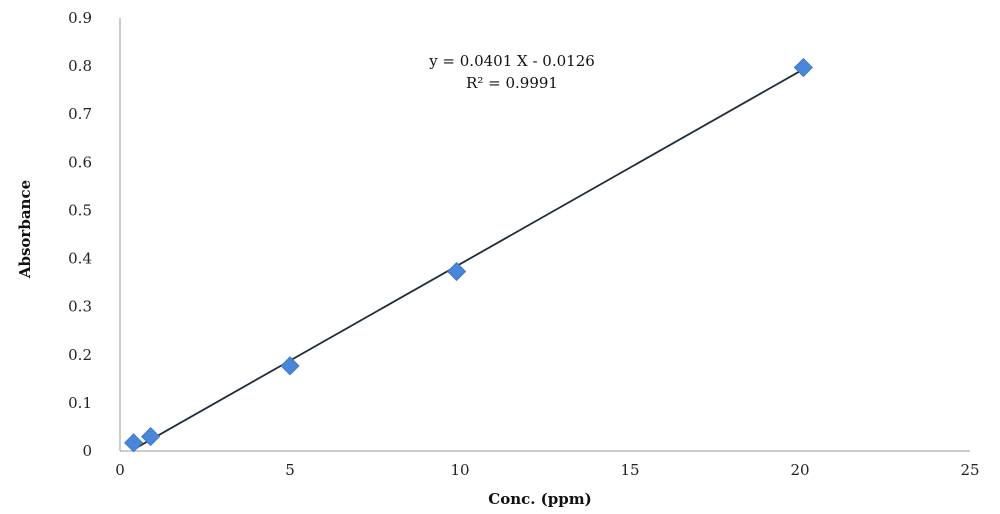 The height and width of the screenshot is (514, 1000). Describe the element at coordinates (80, 162) in the screenshot. I see `y-tick-label: 0.6` at that location.